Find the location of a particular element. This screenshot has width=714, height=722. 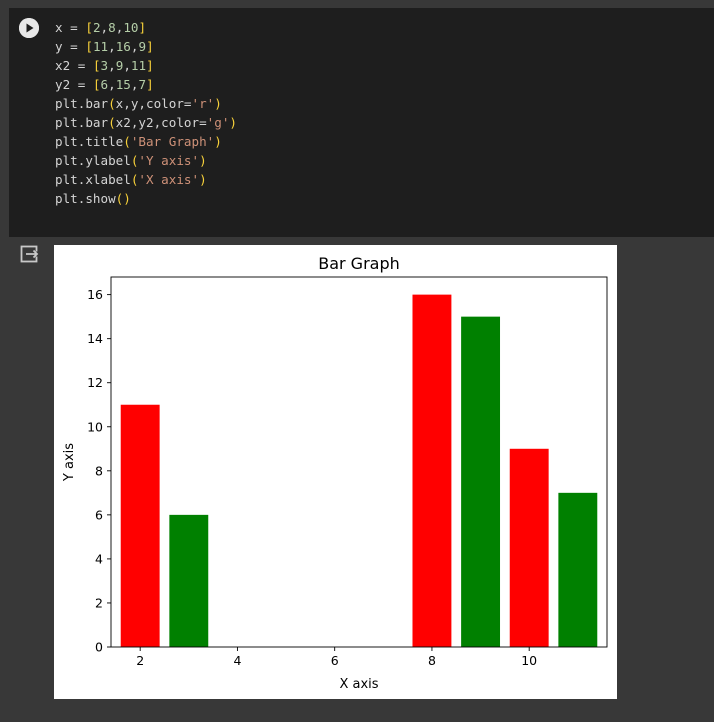

code-token: 10 is located at coordinates (131, 27).